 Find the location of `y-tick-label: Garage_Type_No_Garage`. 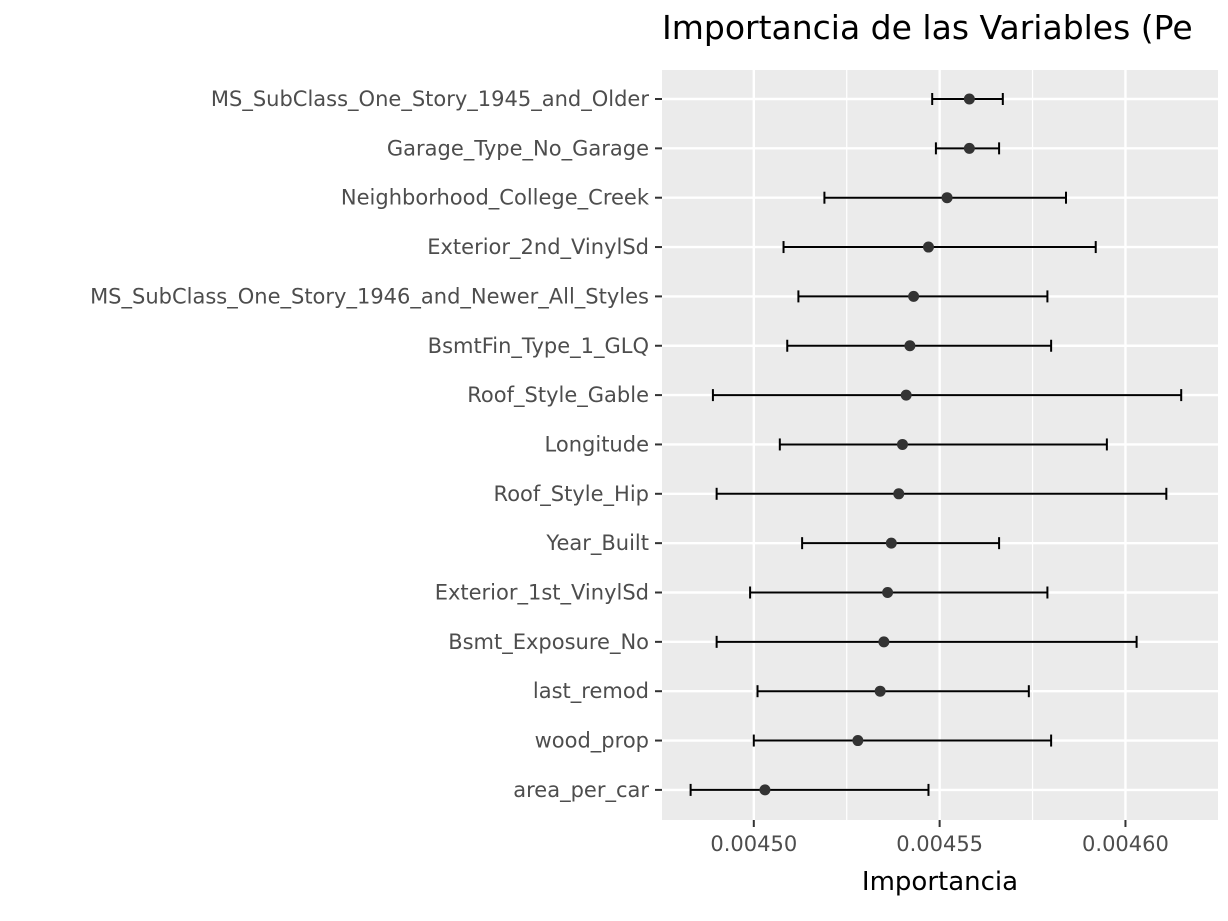

y-tick-label: Garage_Type_No_Garage is located at coordinates (518, 148).